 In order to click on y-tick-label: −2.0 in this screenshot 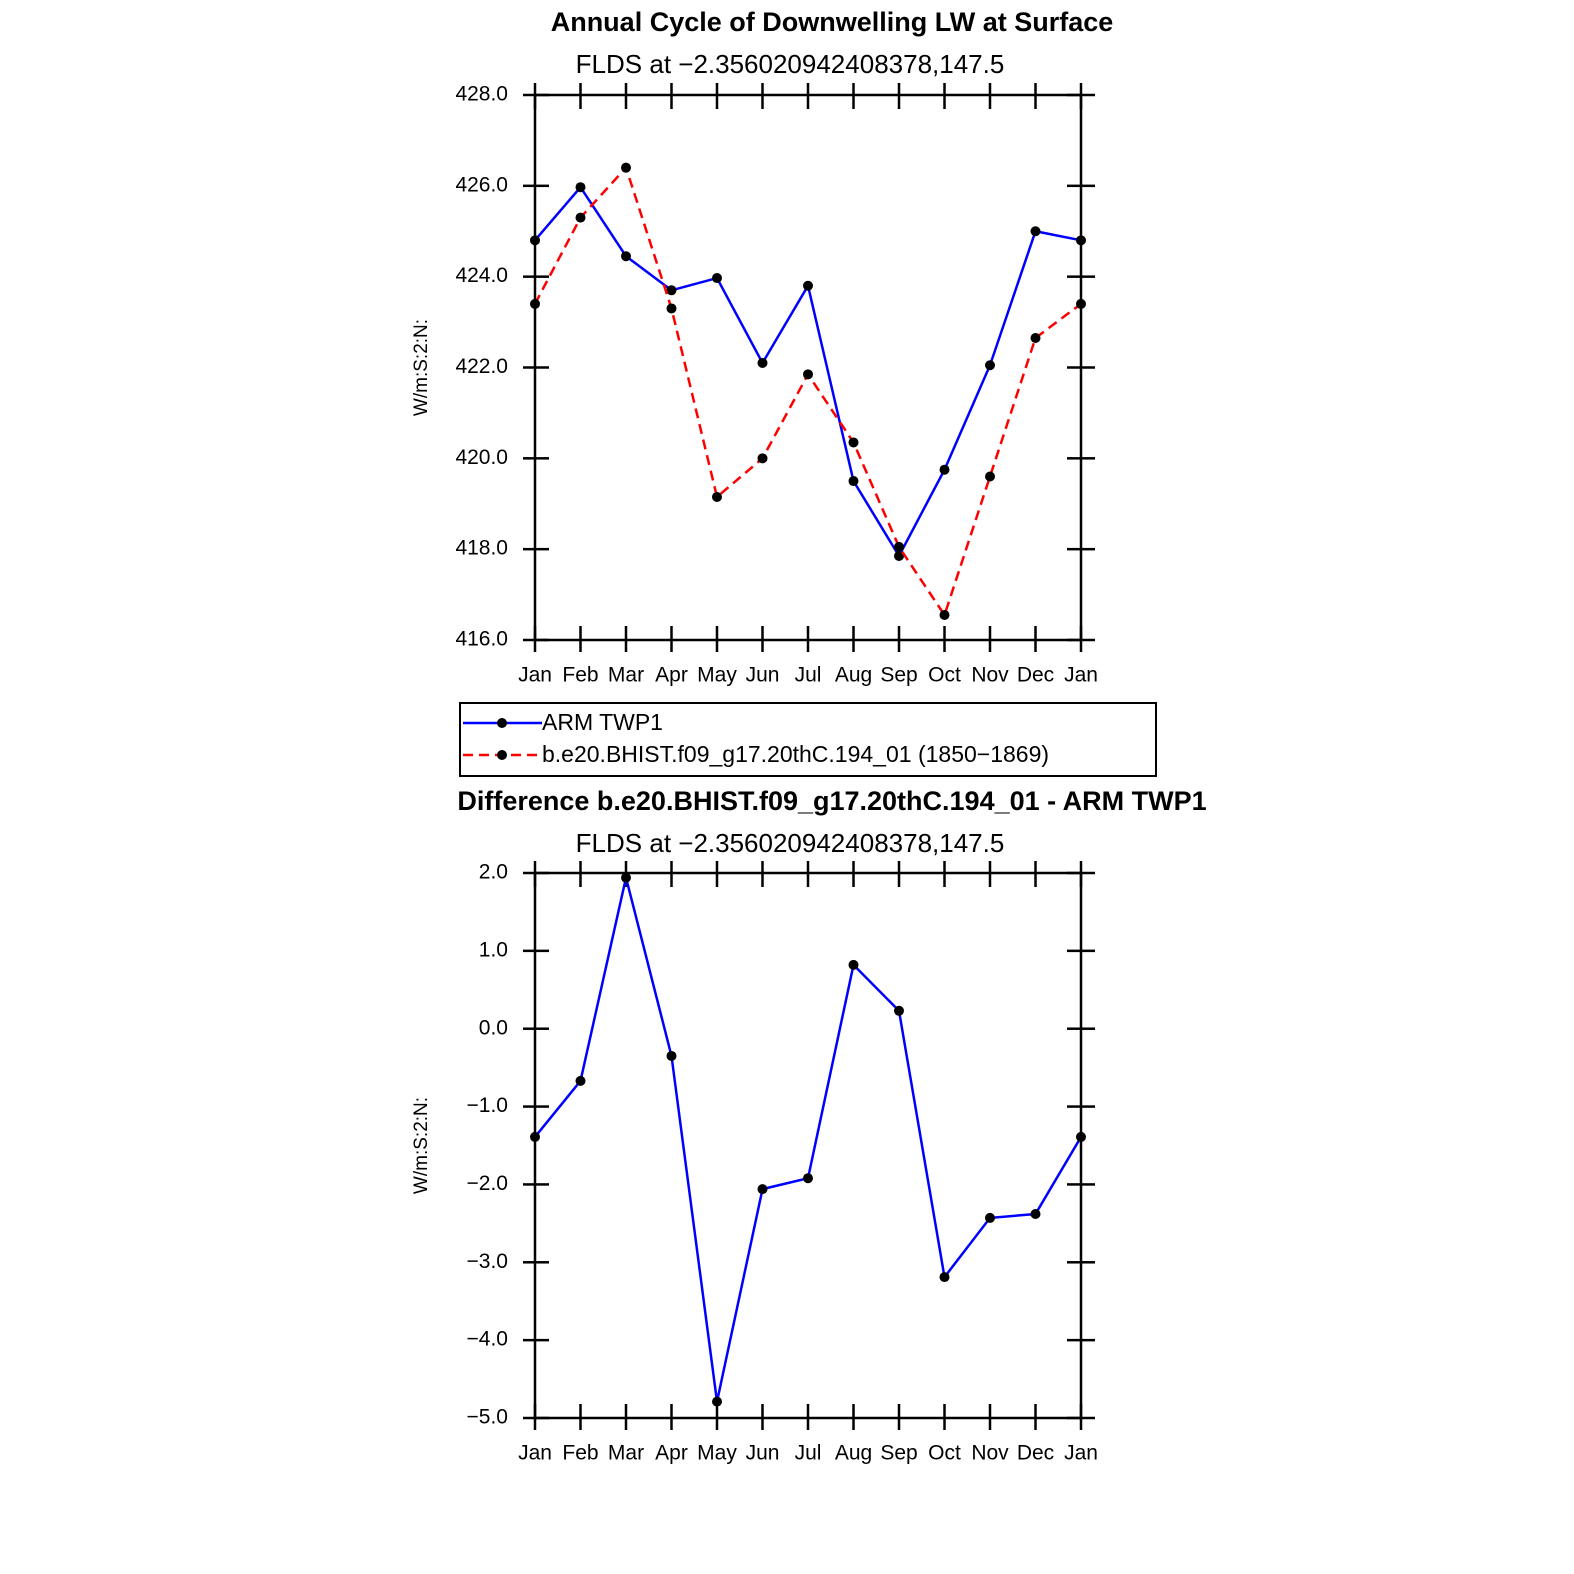, I will do `click(487, 1183)`.